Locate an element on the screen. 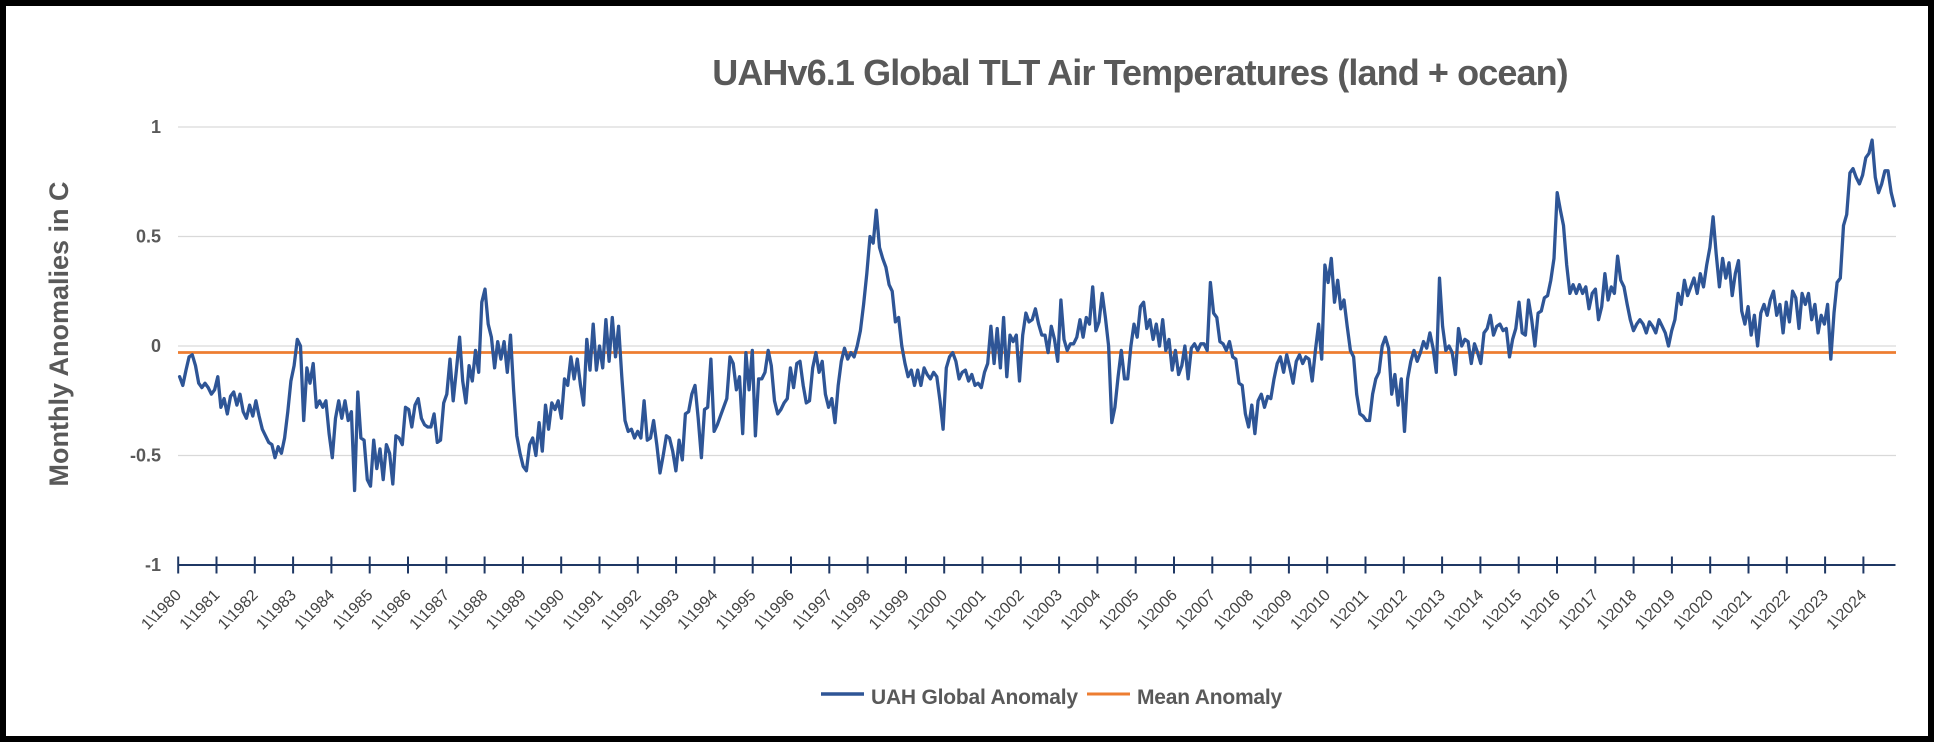 The width and height of the screenshot is (1953, 747). svg-text: 0 is located at coordinates (156, 346).